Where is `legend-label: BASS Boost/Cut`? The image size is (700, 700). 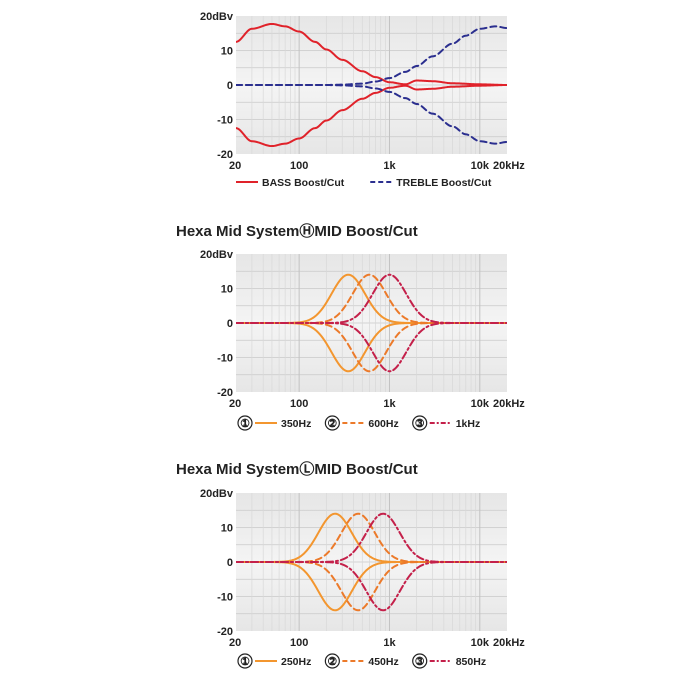
legend-label: BASS Boost/Cut is located at coordinates (303, 183).